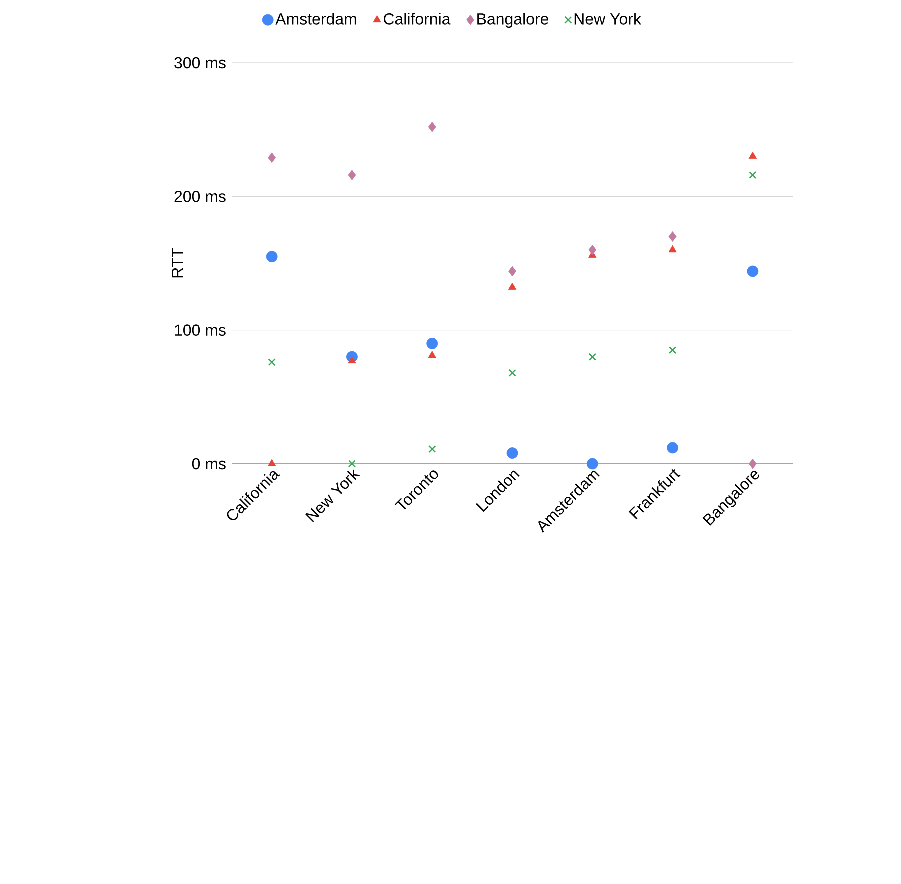  What do you see at coordinates (513, 20) in the screenshot?
I see `legend-label: Bangalore` at bounding box center [513, 20].